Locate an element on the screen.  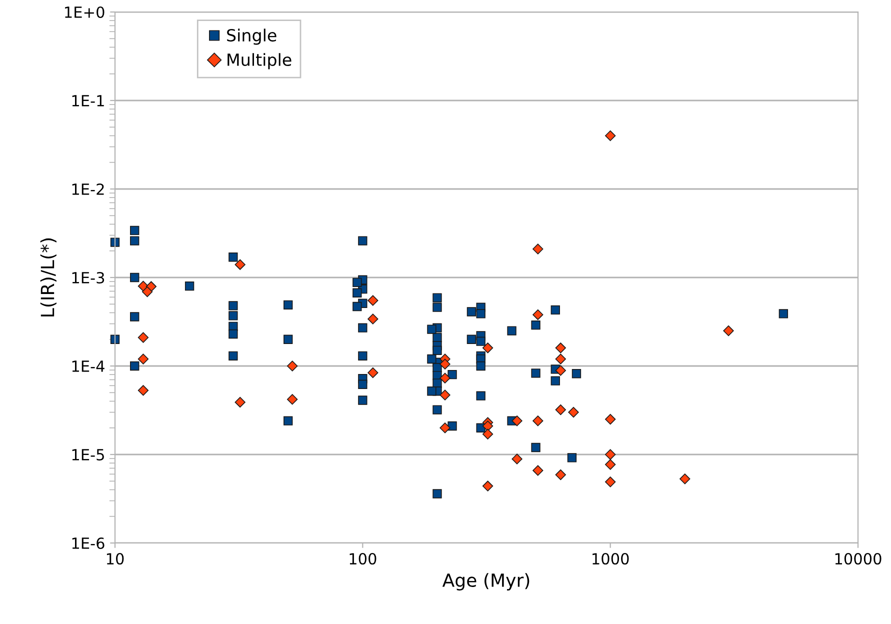
x-tick-label: 10000 is located at coordinates (858, 558).